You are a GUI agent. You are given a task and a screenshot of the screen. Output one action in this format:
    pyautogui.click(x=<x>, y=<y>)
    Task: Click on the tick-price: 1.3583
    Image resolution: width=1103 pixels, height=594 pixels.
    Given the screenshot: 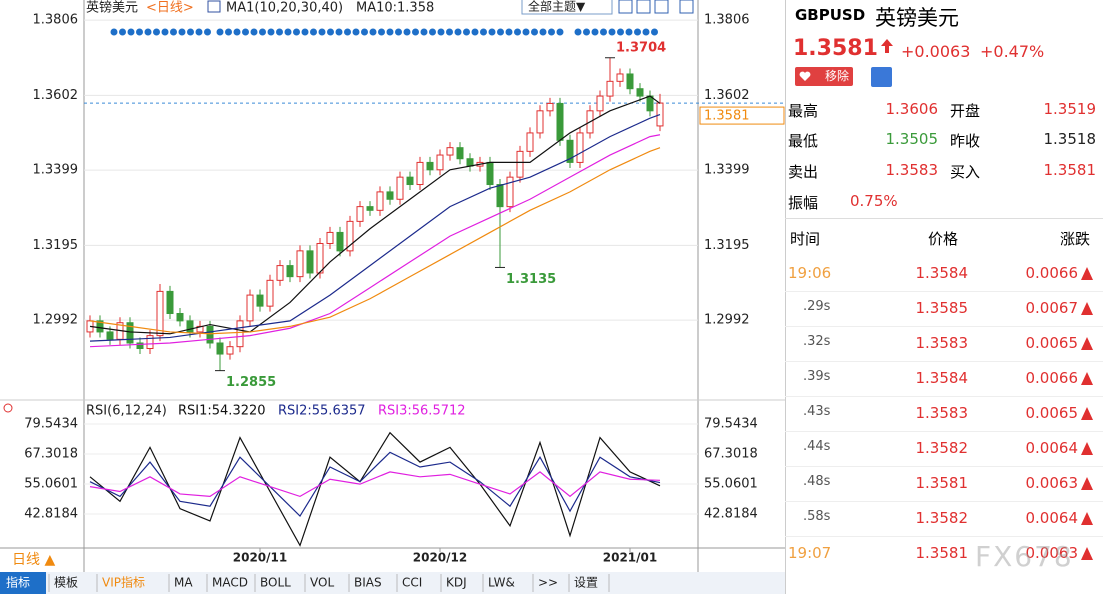 What is the action you would take?
    pyautogui.click(x=942, y=413)
    